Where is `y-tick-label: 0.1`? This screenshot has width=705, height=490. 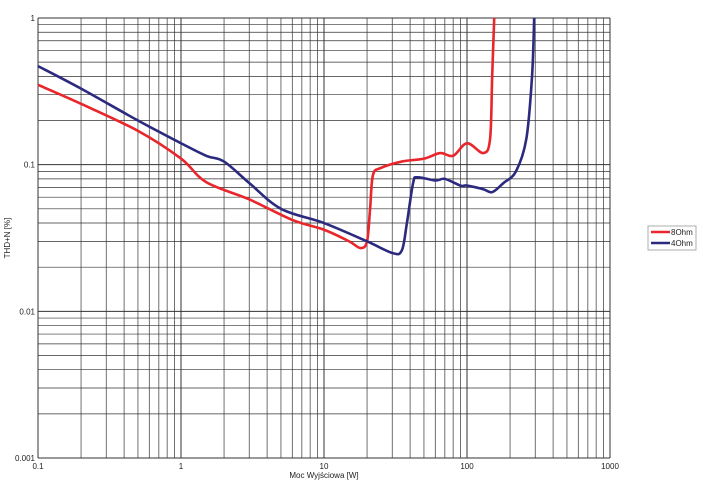
y-tick-label: 0.1 is located at coordinates (30, 165).